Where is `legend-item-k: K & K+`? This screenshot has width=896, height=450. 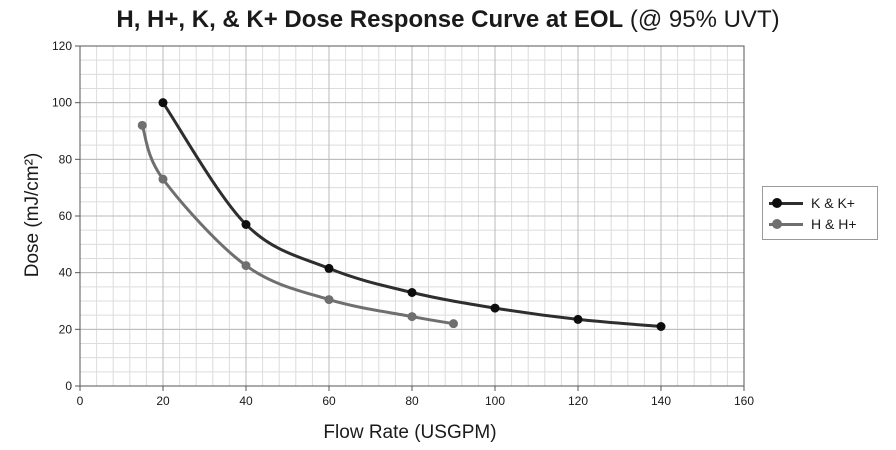 legend-item-k: K & K+ is located at coordinates (812, 203).